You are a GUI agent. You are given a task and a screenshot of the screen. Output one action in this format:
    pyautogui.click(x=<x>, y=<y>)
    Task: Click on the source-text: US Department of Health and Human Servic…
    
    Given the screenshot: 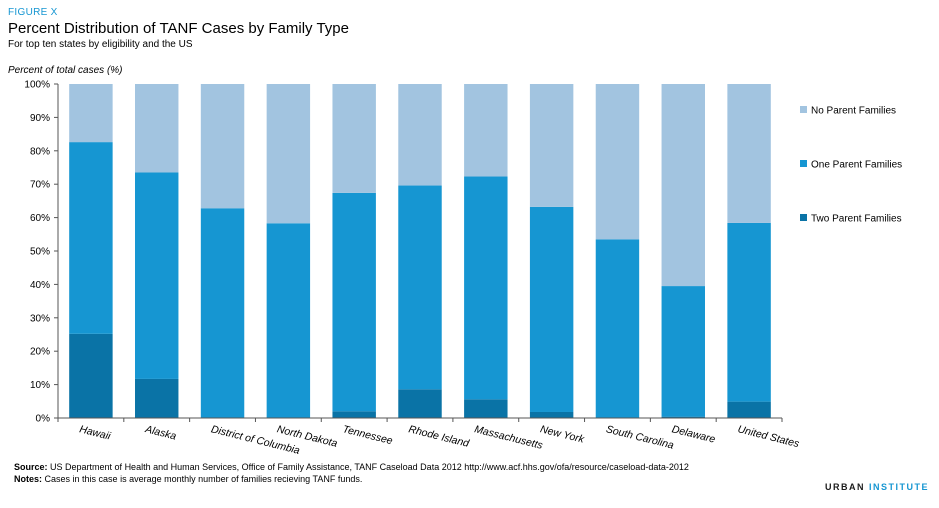 What is the action you would take?
    pyautogui.click(x=369, y=467)
    